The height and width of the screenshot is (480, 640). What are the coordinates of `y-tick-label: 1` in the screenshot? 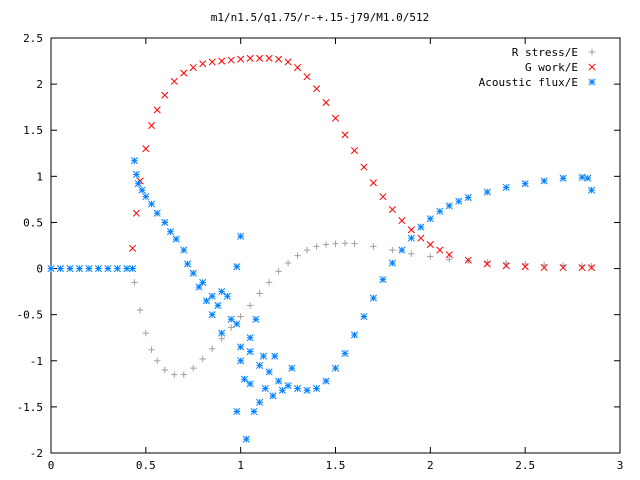 It's located at (39, 176).